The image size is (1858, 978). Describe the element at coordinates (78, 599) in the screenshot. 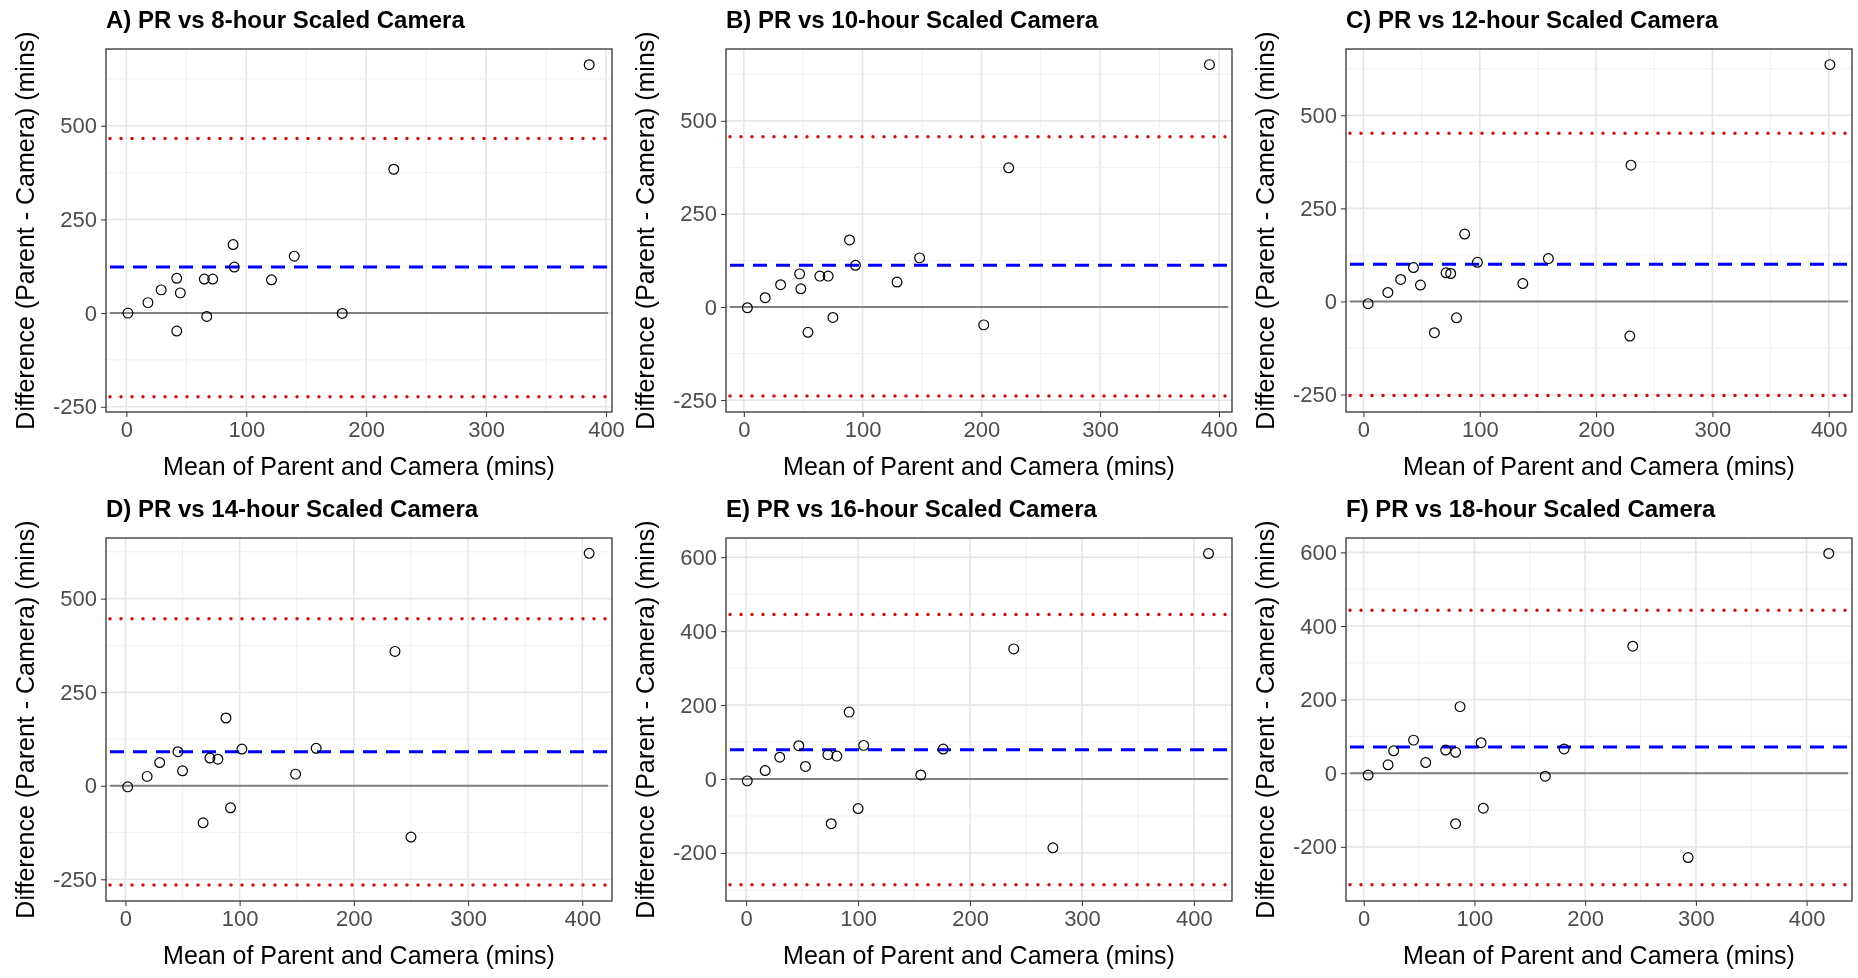

I see `y-tick-label: 500` at that location.